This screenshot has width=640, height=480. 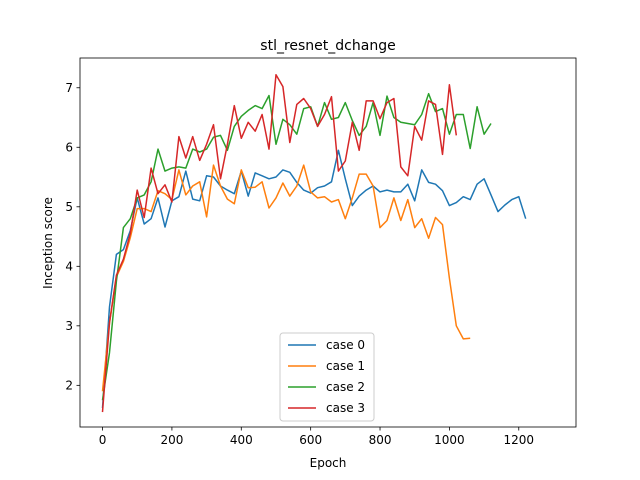 What do you see at coordinates (327, 46) in the screenshot?
I see `chart-title: stl_resnet_dchange` at bounding box center [327, 46].